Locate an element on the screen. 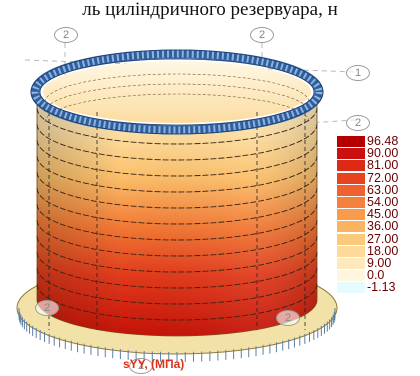 This screenshot has width=420, height=376. legend-value: 72.00 is located at coordinates (383, 177).